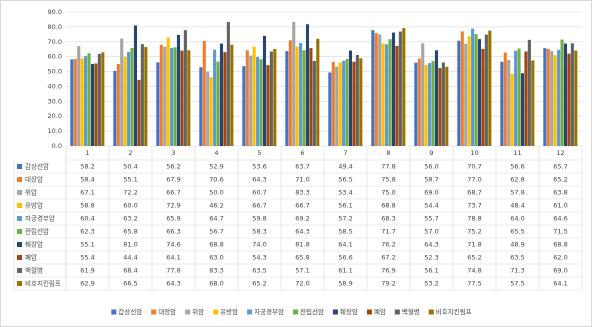 Image resolution: width=592 pixels, height=327 pixels. What do you see at coordinates (345, 284) in the screenshot?
I see `table-value: 58.9` at bounding box center [345, 284].